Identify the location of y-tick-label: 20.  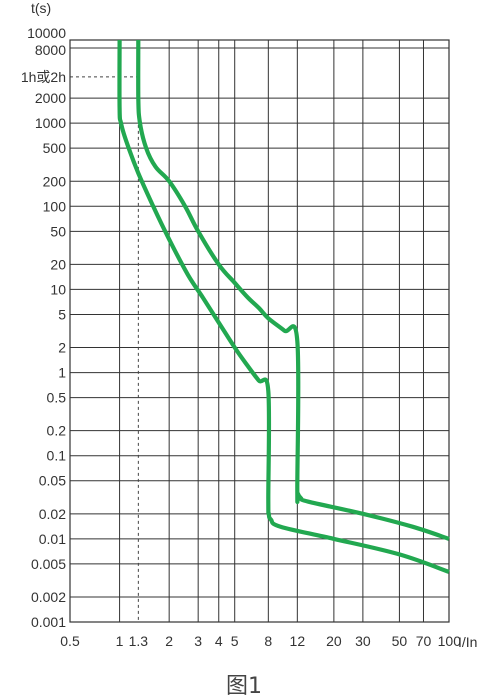
(58, 264).